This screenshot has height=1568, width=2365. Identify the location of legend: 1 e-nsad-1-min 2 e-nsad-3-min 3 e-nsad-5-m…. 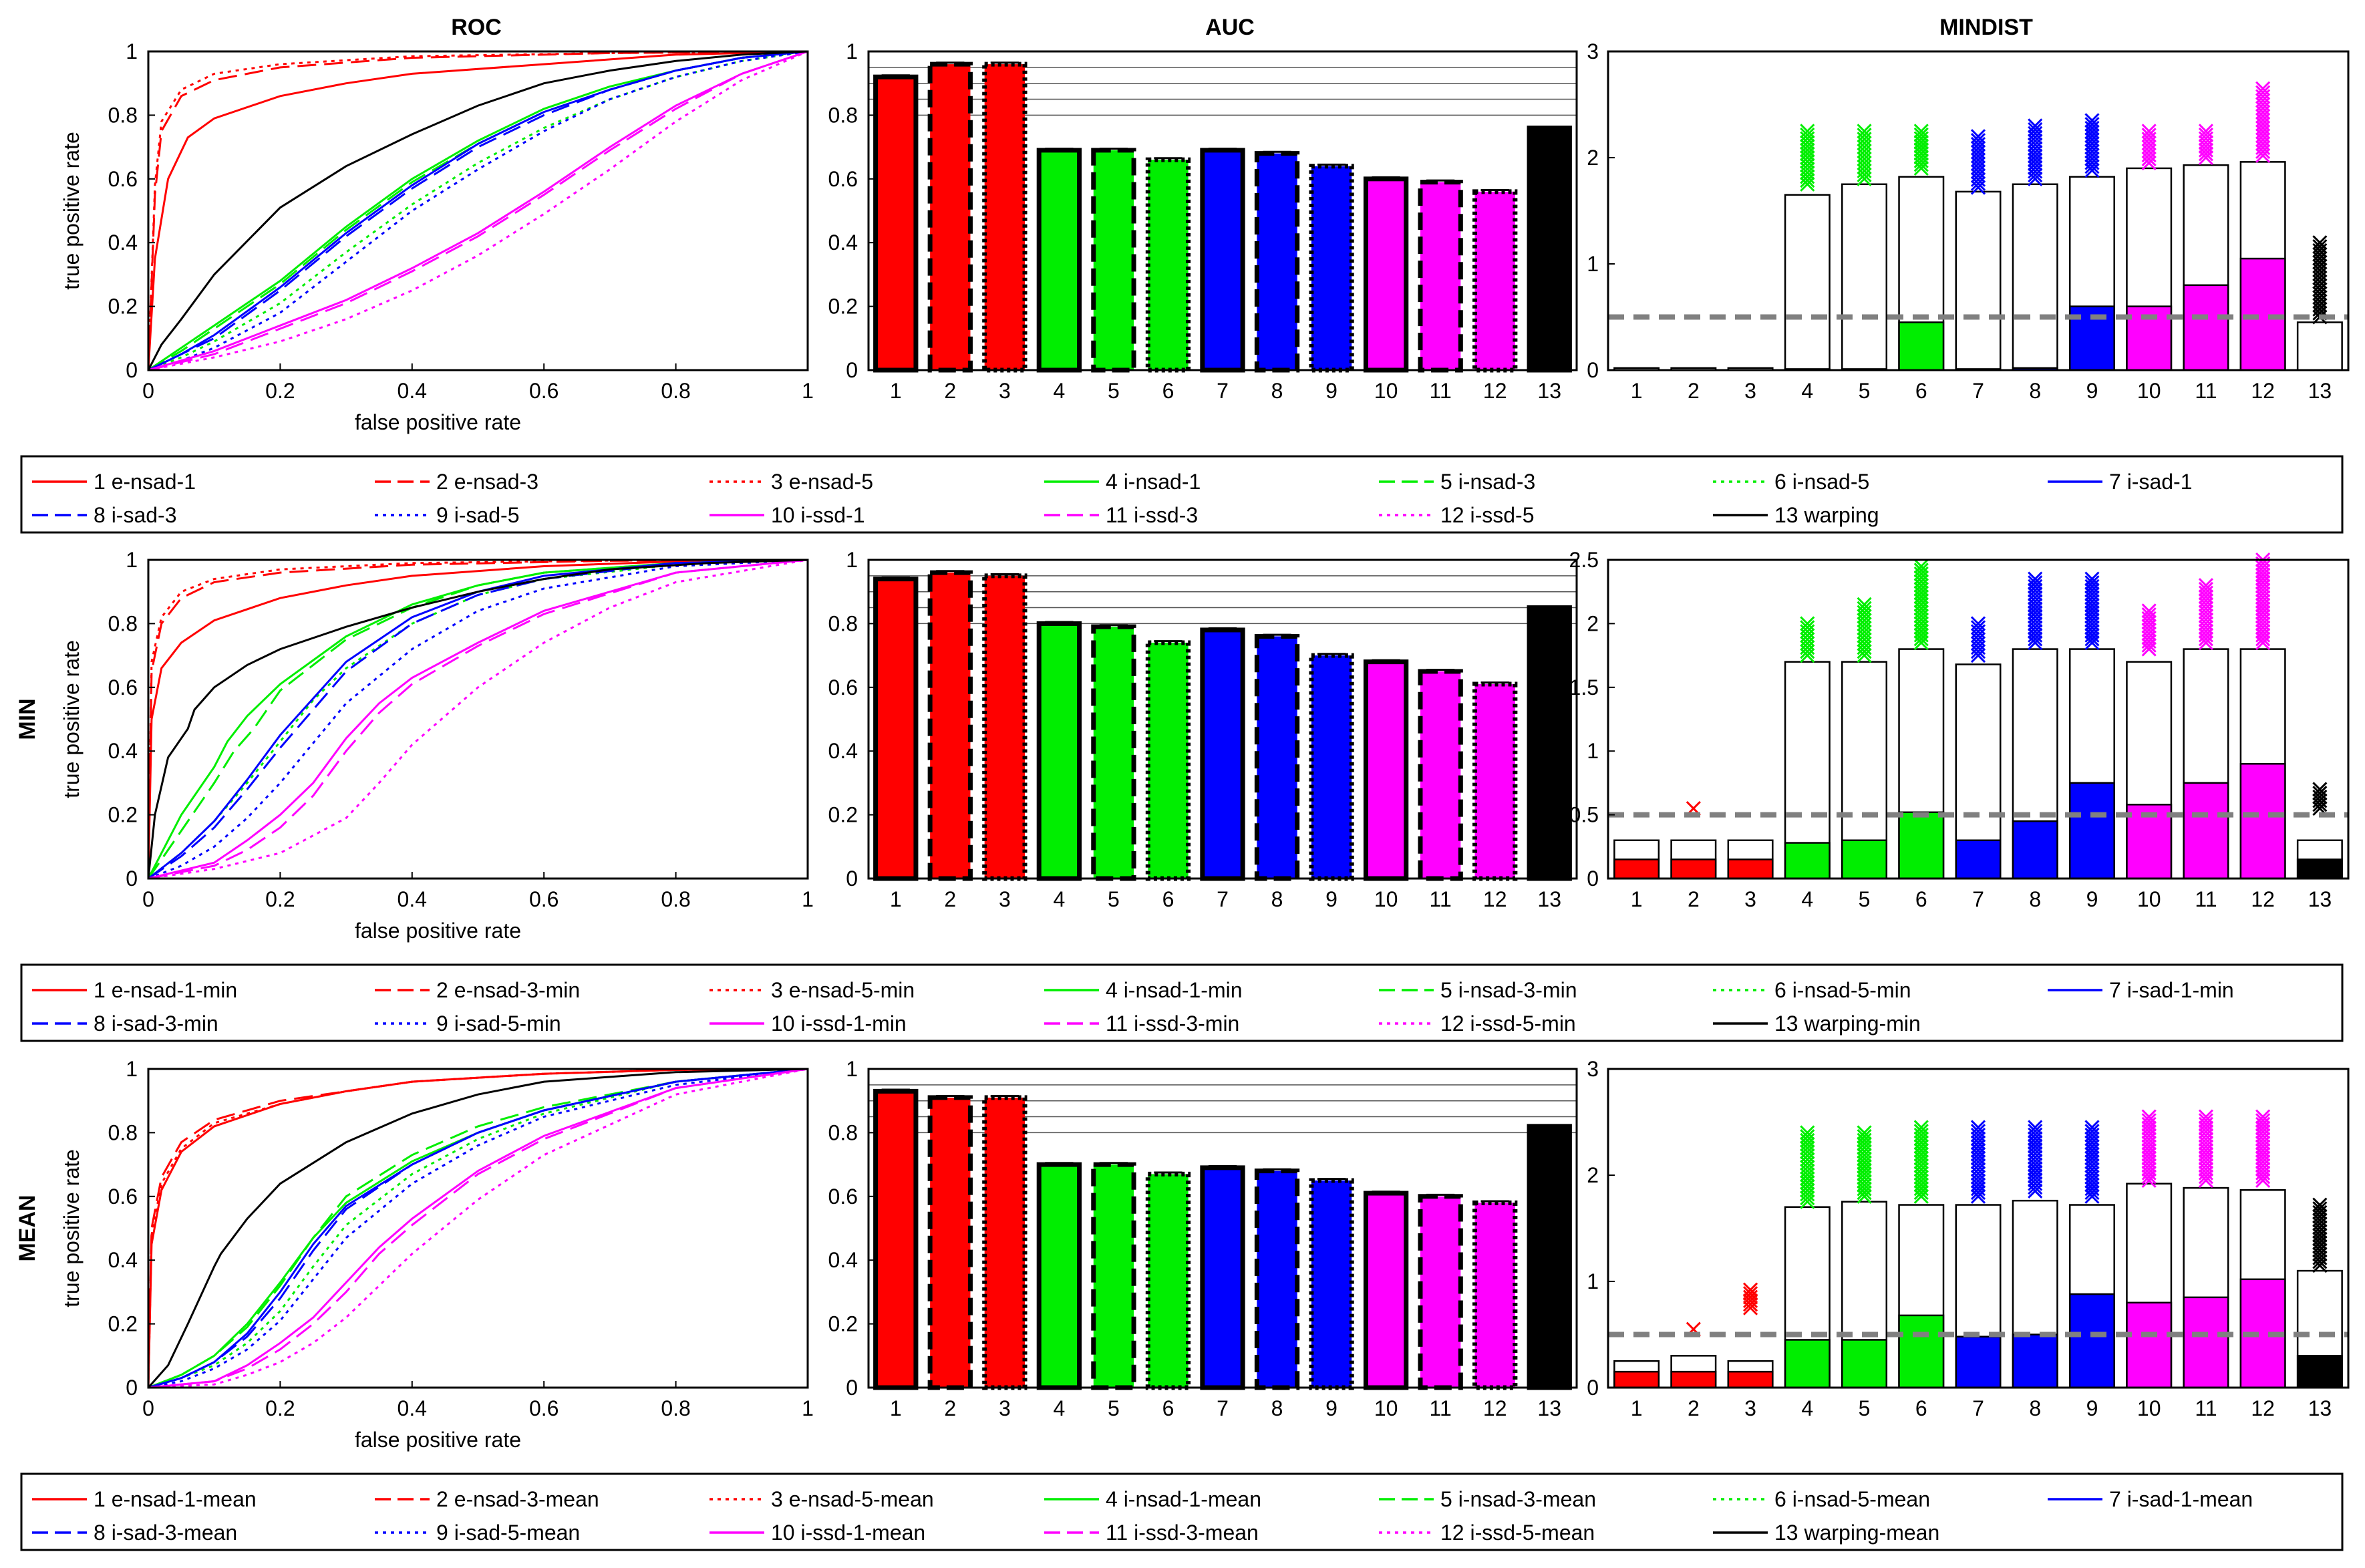
(1182, 1003).